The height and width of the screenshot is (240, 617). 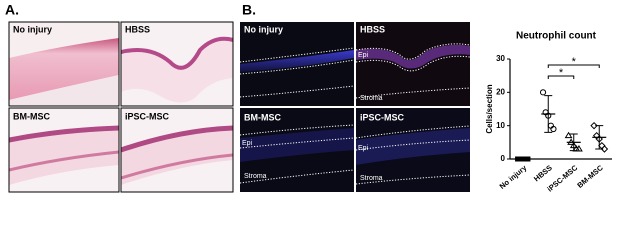 What do you see at coordinates (543, 173) in the screenshot?
I see `x-tick-label: HBSS` at bounding box center [543, 173].